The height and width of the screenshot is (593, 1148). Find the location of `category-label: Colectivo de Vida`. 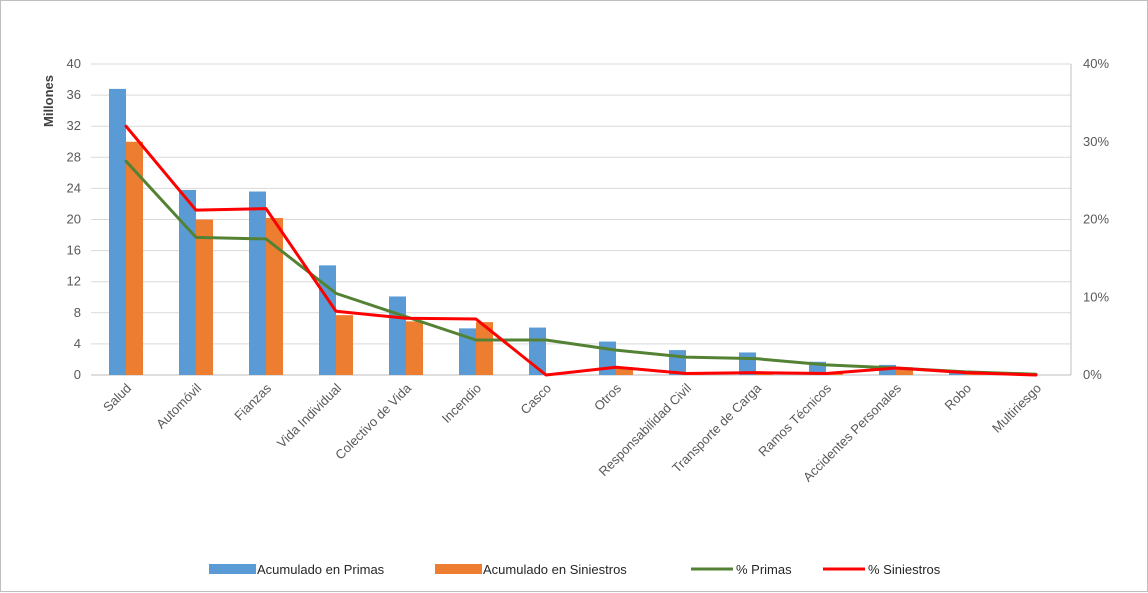

category-label: Colectivo de Vida is located at coordinates (373, 421).